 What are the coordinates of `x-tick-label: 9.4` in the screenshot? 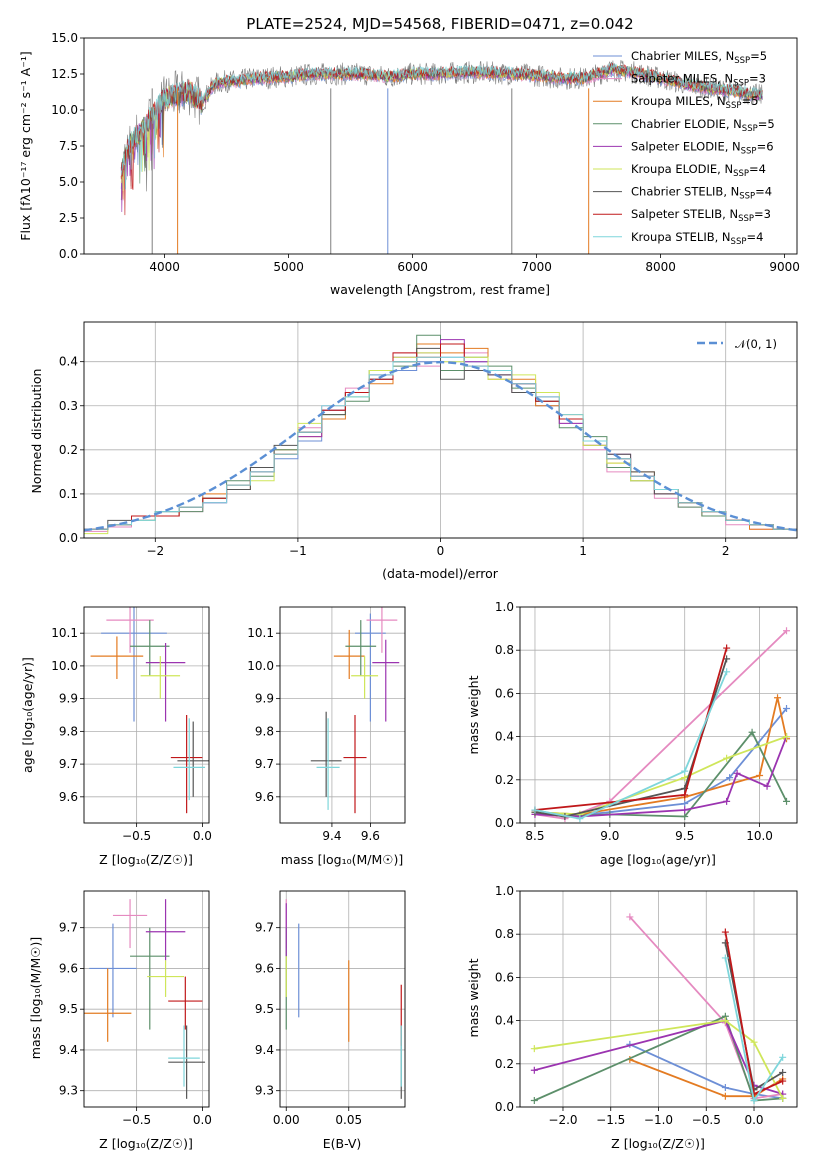 It's located at (331, 836).